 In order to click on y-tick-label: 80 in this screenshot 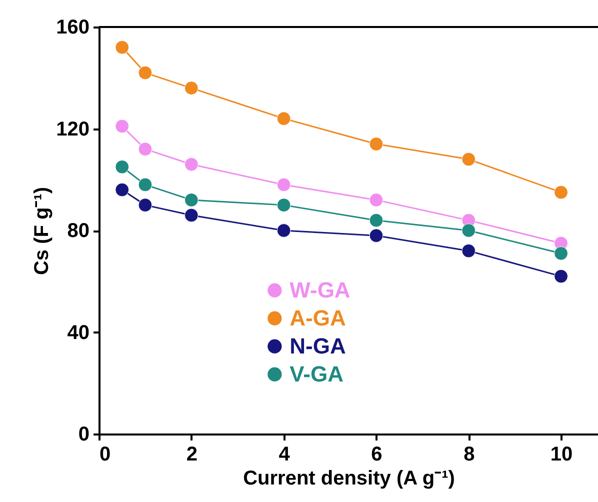, I will do `click(78, 231)`.